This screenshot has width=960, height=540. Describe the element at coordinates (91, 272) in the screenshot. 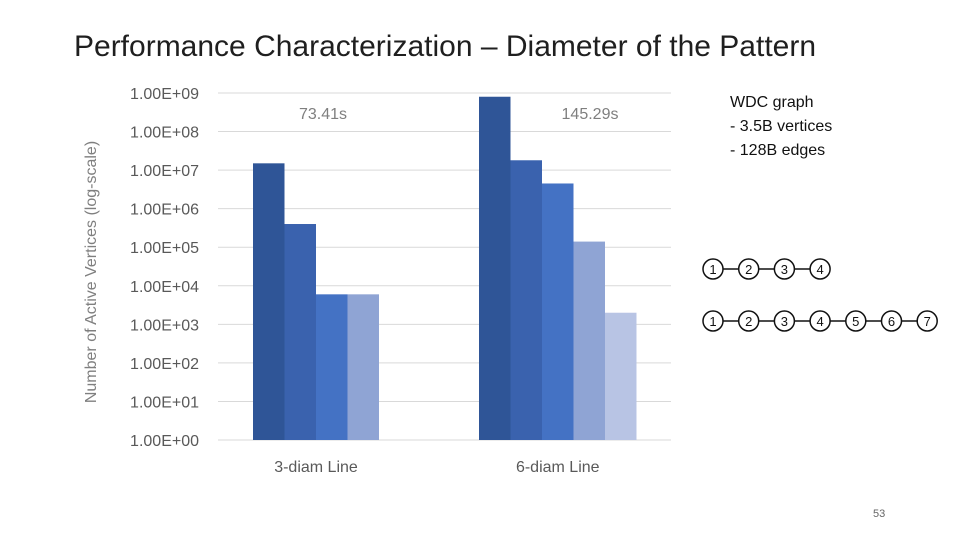

I see `y-axis-title: Number of Active Vertices (log-scale)` at that location.